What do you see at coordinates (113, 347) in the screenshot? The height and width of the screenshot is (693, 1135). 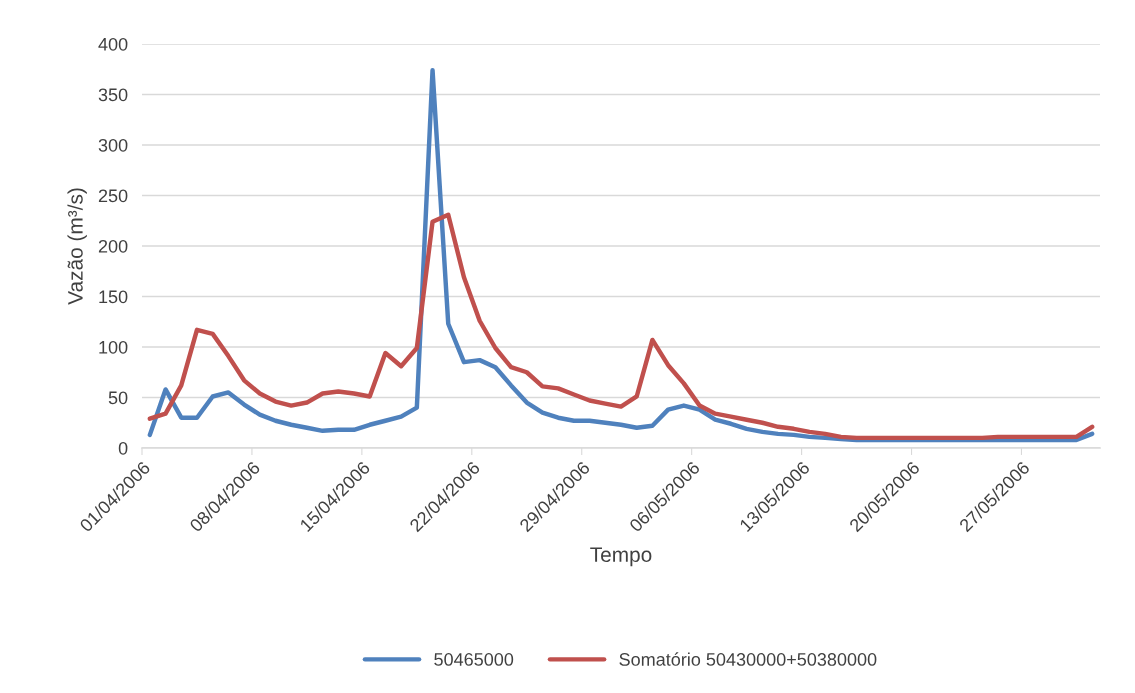 I see `y-tick-label: 100` at bounding box center [113, 347].